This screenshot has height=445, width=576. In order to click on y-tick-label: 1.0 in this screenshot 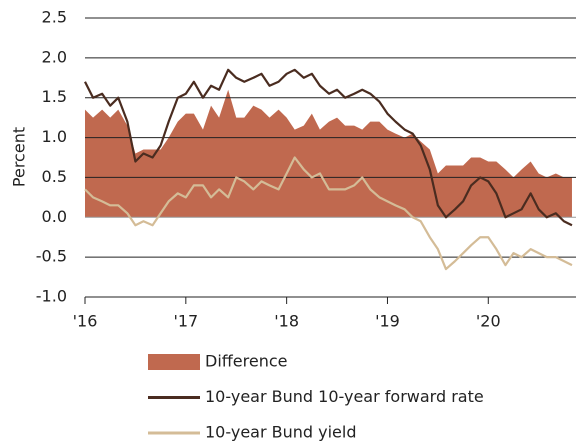, I will do `click(54, 136)`.